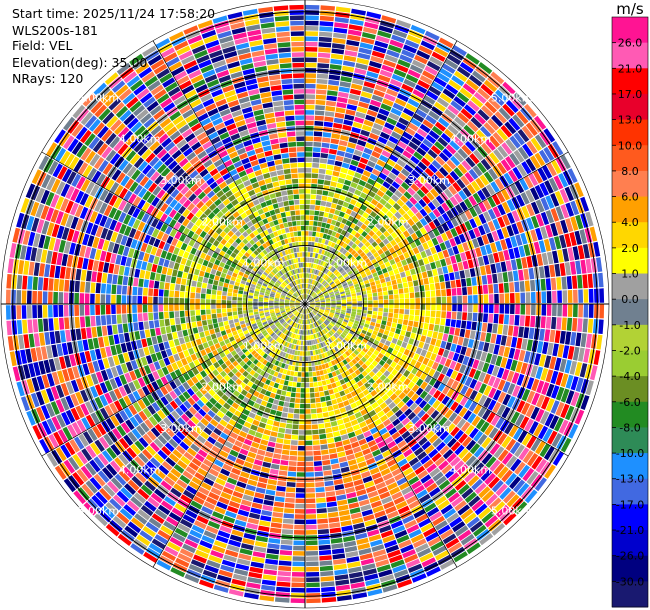 The height and width of the screenshot is (610, 650). Describe the element at coordinates (55, 30) in the screenshot. I see `site-label: WLS200s-181` at that location.